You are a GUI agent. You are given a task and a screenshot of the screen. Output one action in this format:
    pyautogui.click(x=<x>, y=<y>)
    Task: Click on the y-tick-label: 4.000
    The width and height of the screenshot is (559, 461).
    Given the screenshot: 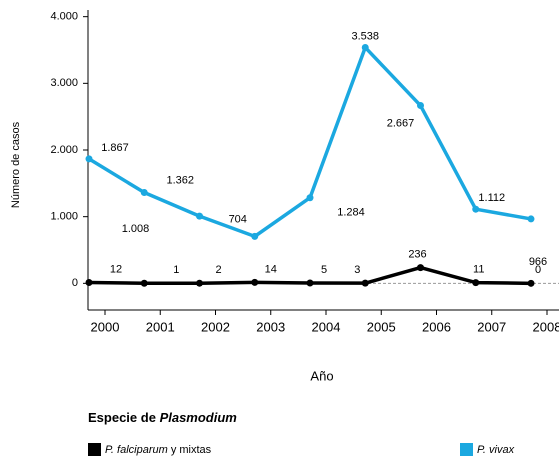 What is the action you would take?
    pyautogui.click(x=64, y=17)
    